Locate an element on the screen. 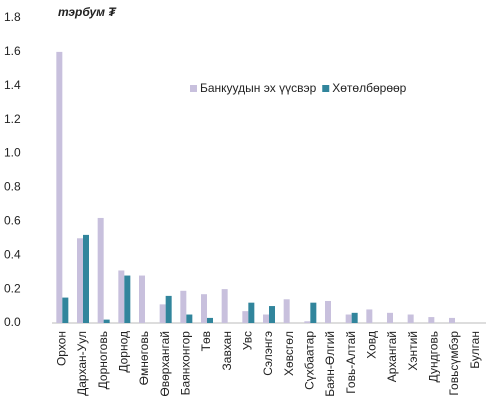 This screenshot has width=486, height=420. x-tick-label: Говь-Алтай is located at coordinates (351, 362).